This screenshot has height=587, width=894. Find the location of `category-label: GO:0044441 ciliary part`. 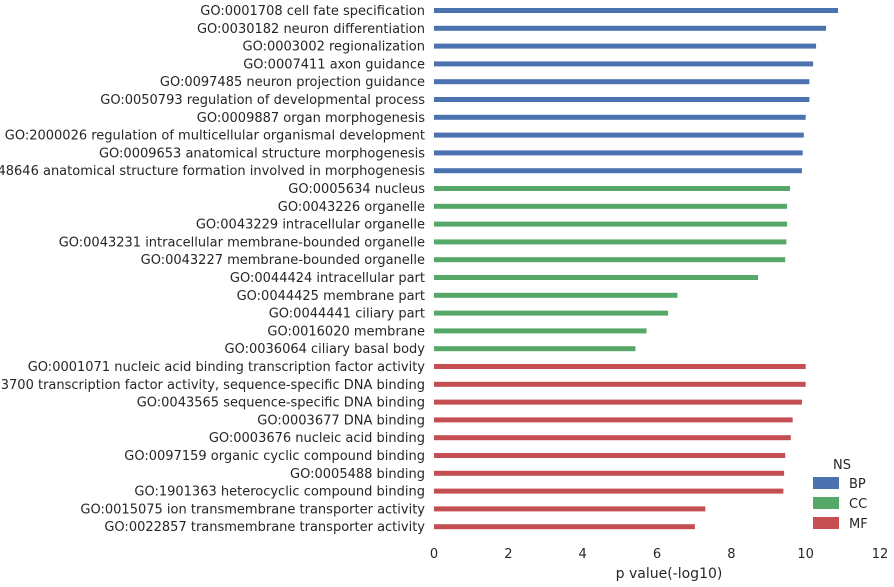

category-label: GO:0044441 ciliary part is located at coordinates (347, 314).